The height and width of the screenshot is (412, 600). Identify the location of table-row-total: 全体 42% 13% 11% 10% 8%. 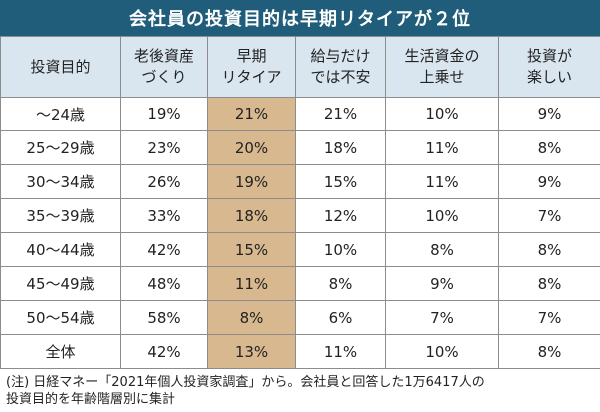
(300, 351).